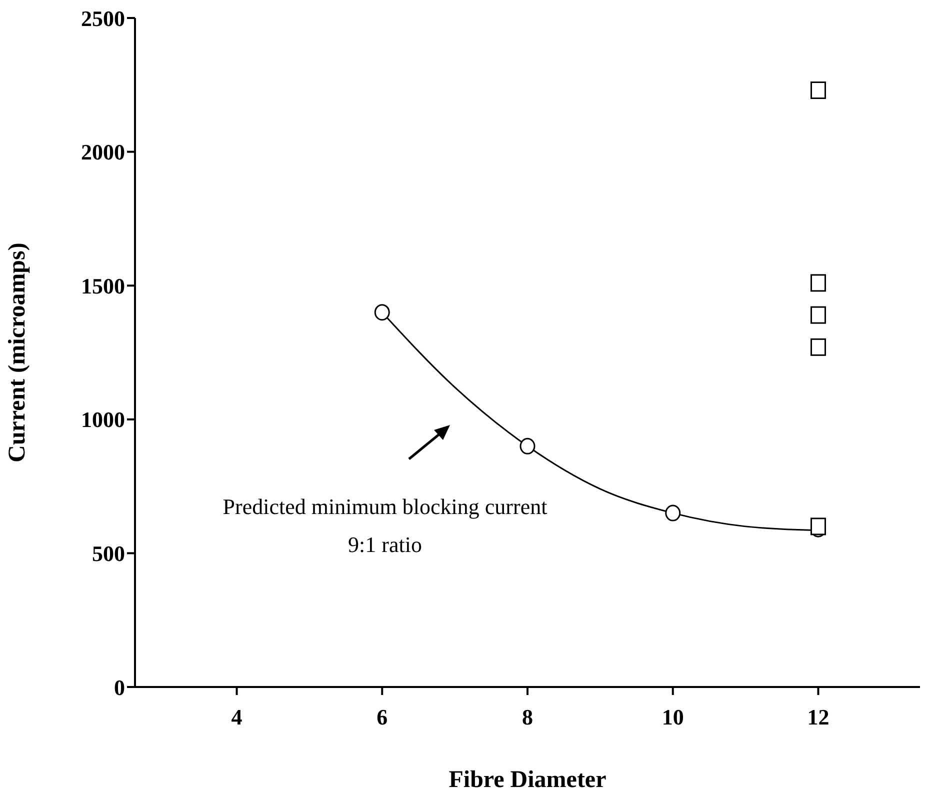 The height and width of the screenshot is (805, 928). I want to click on x-tick-label: 4, so click(236, 717).